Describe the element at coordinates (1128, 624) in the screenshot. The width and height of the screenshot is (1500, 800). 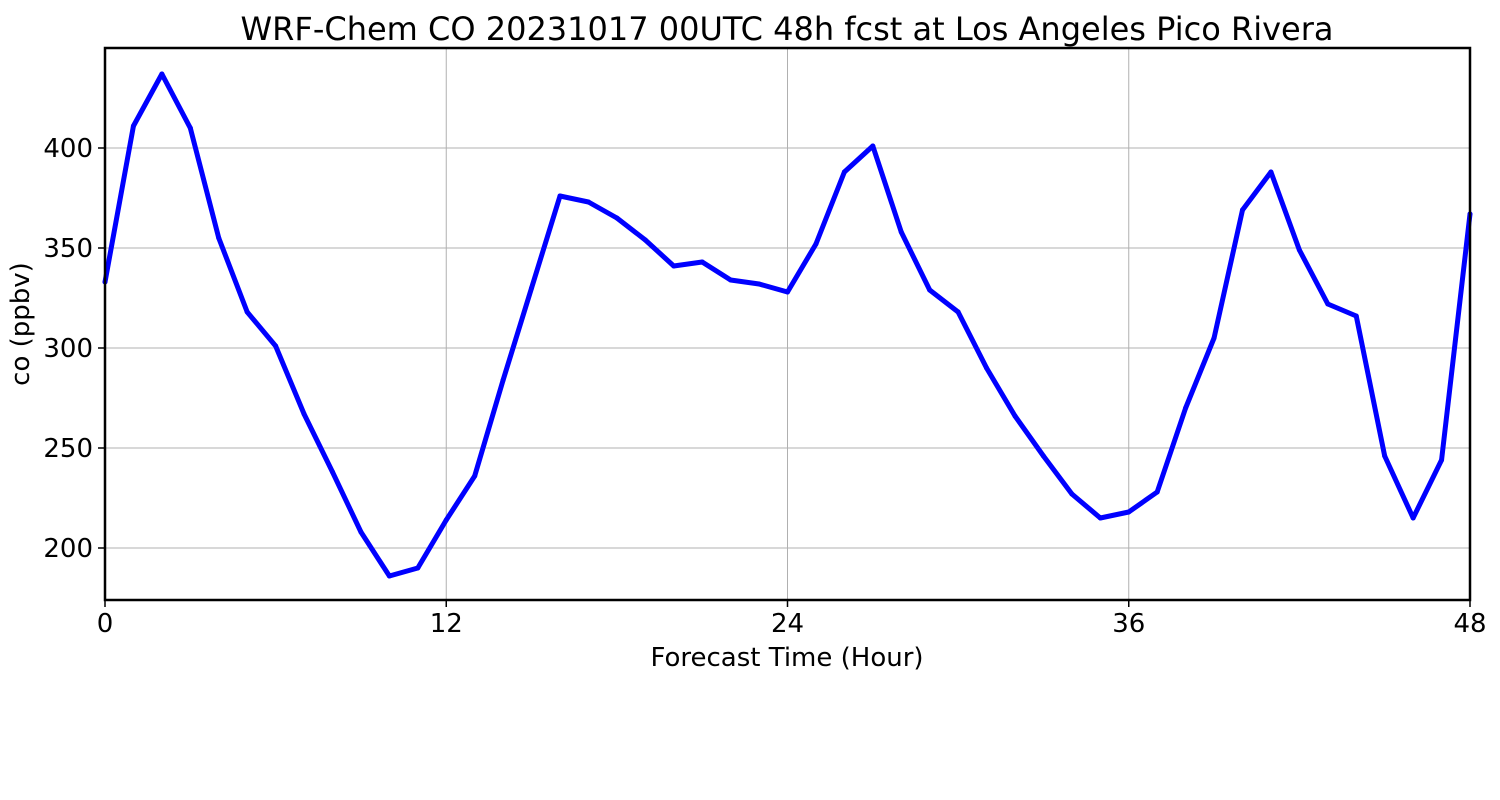
I see `x-tick-label: 36` at that location.